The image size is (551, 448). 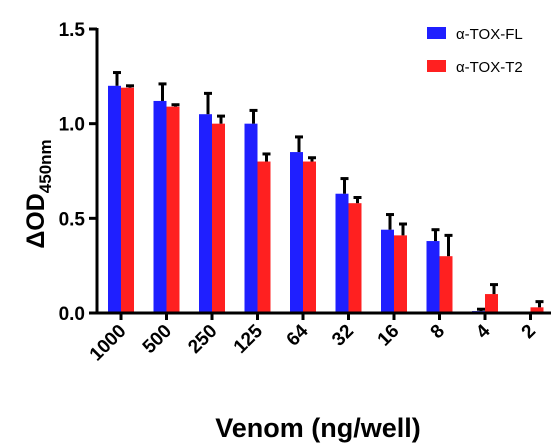 What do you see at coordinates (489, 34) in the screenshot?
I see `legend-label-fl: α-TOX-FL` at bounding box center [489, 34].